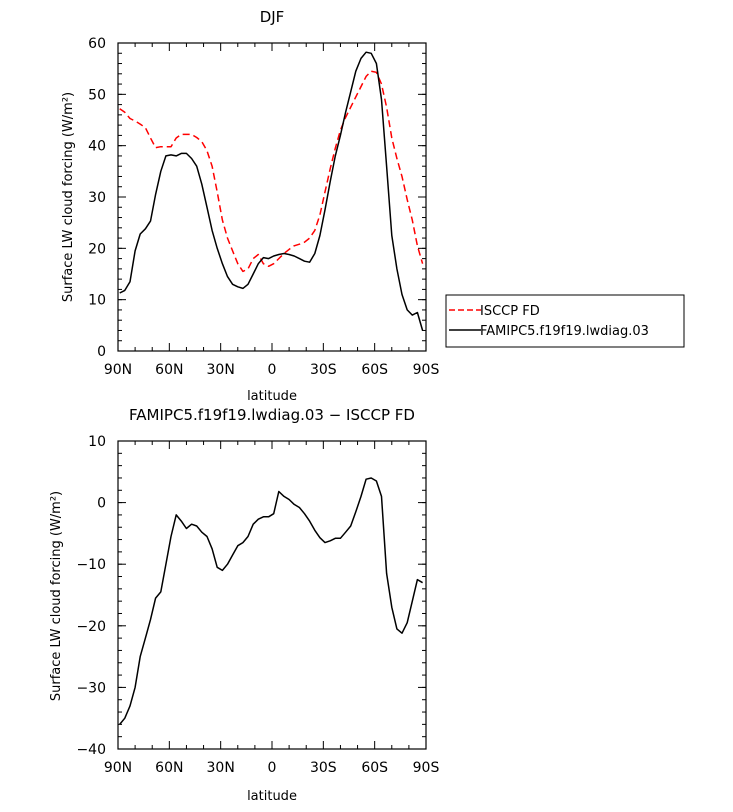 Image resolution: width=733 pixels, height=812 pixels. I want to click on bottom-xtick-label: 30N, so click(221, 768).